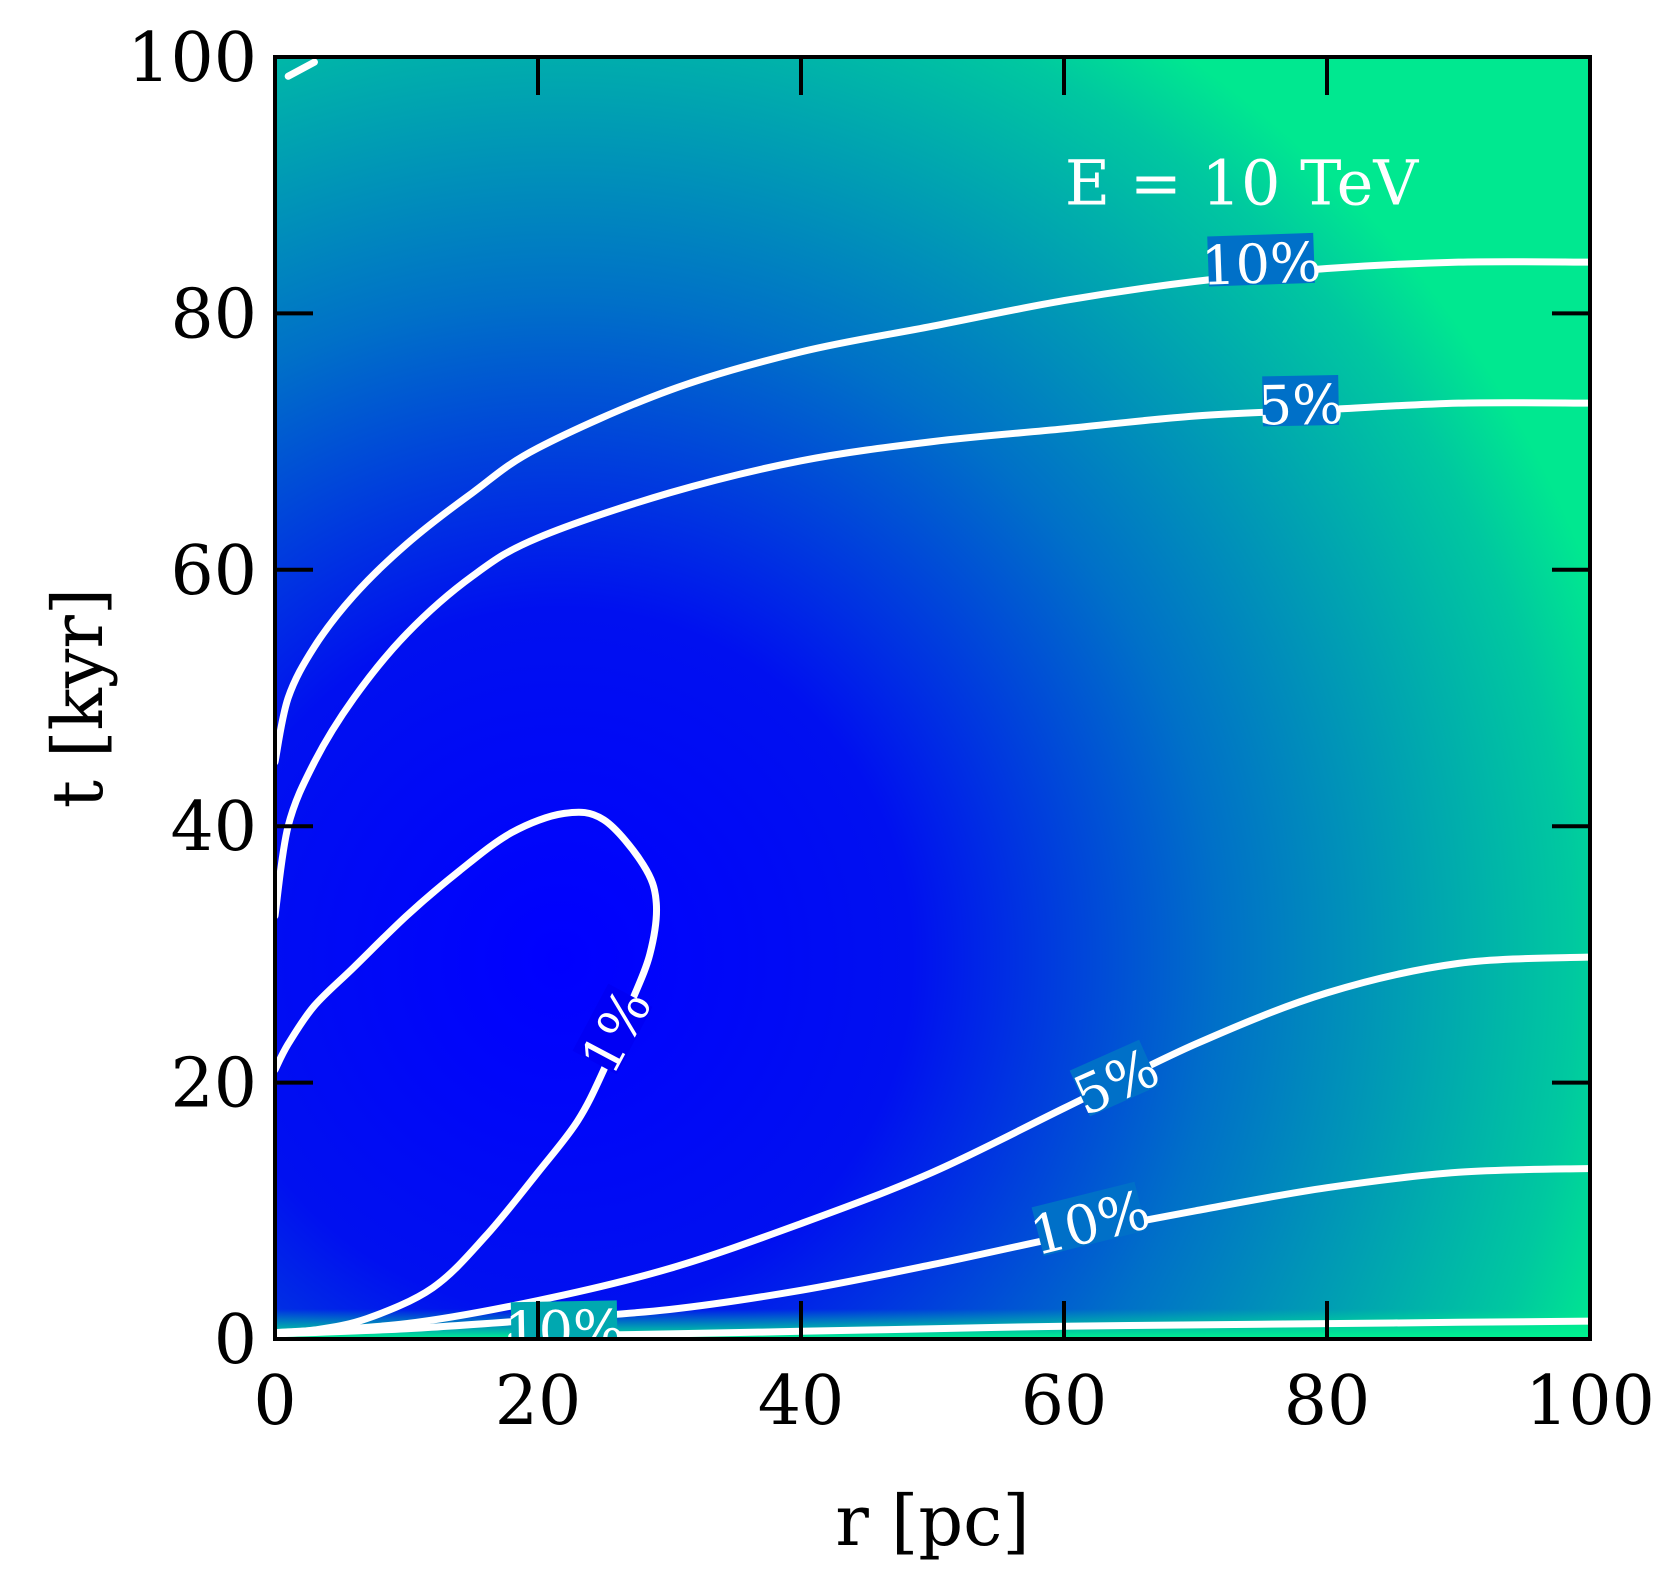 Image resolution: width=1660 pixels, height=1580 pixels. I want to click on y-axis-label: t [kyr], so click(78, 698).